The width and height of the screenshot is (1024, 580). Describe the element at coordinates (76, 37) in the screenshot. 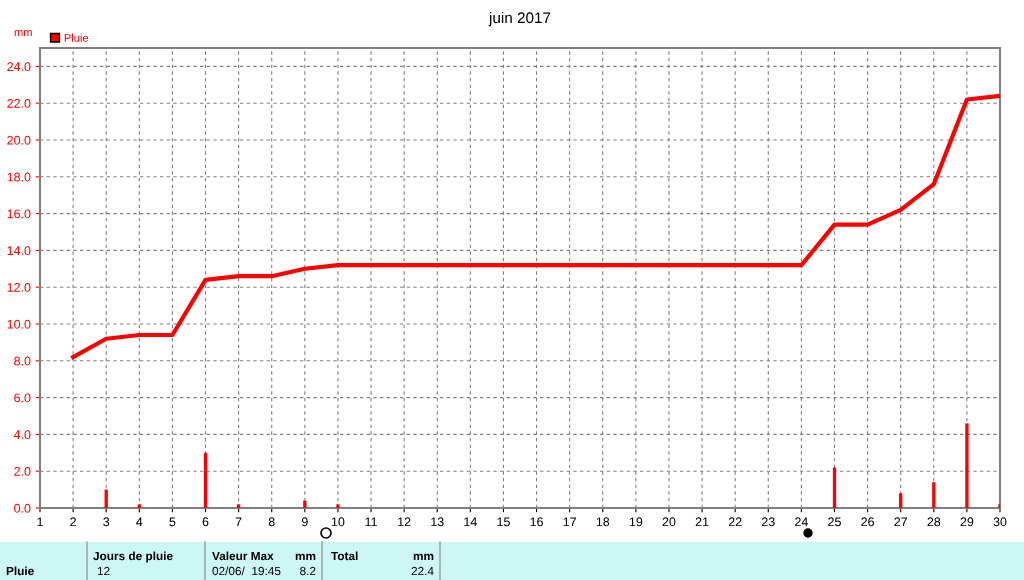

I see `legend-label: Pluie` at that location.